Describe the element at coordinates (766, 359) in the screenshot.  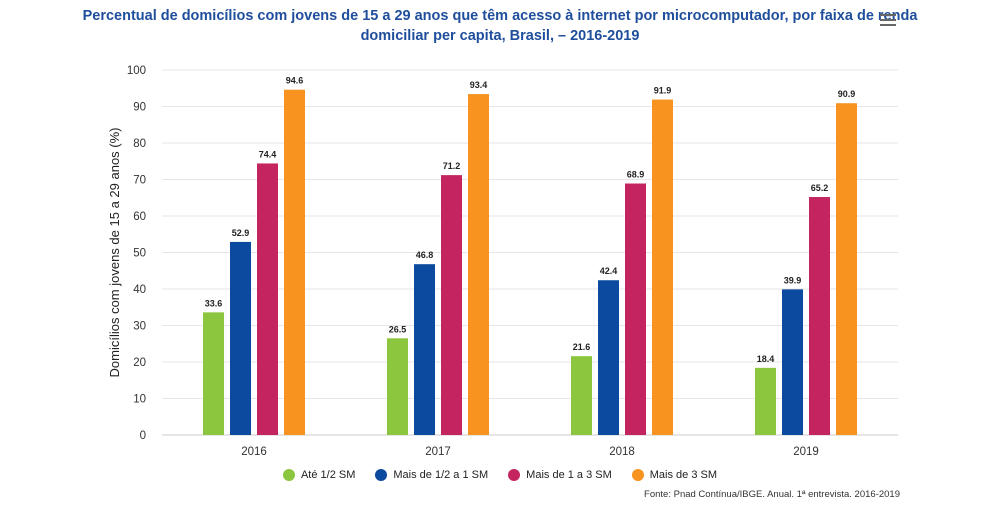
I see `data-label: 18.4` at that location.